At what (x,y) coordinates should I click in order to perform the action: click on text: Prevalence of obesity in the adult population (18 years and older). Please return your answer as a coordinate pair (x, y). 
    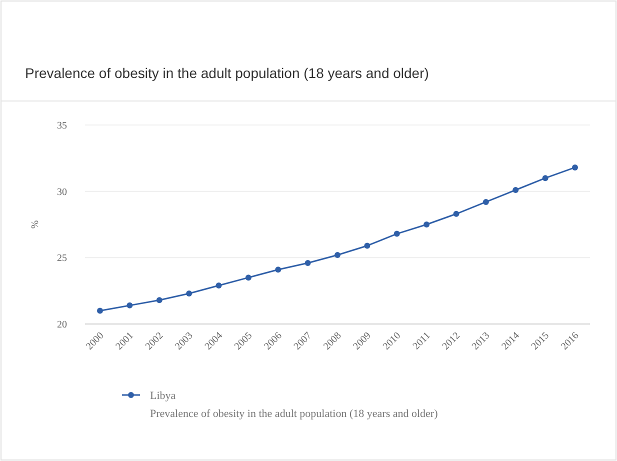
    Looking at the image, I should click on (294, 414).